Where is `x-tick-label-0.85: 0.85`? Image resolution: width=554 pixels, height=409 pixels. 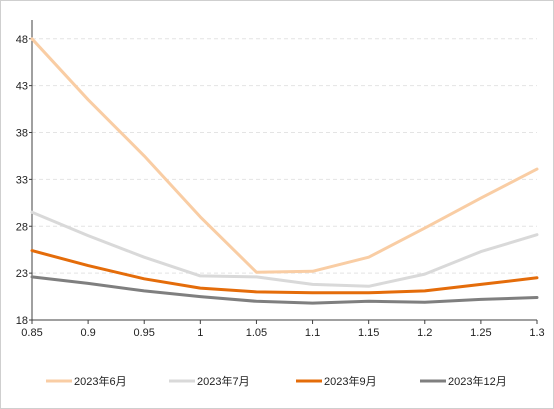
x-tick-label-0.85: 0.85 is located at coordinates (31, 333).